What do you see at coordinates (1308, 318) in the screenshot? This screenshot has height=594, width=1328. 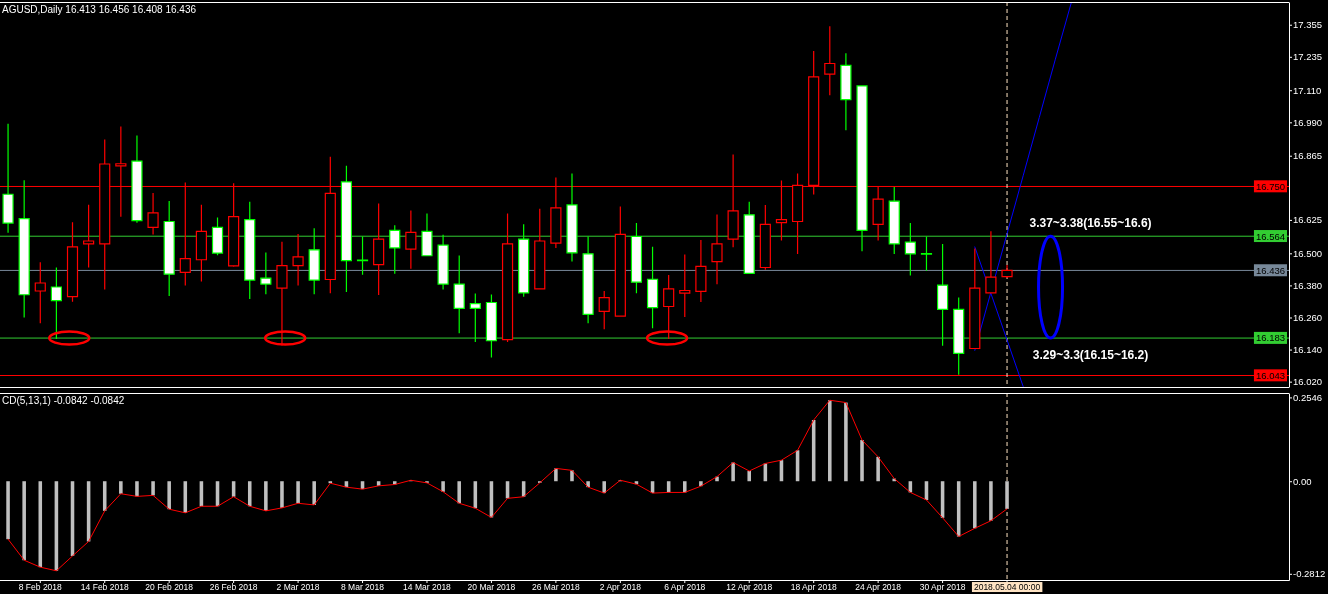 I see `y-tick-label: 16.260` at bounding box center [1308, 318].